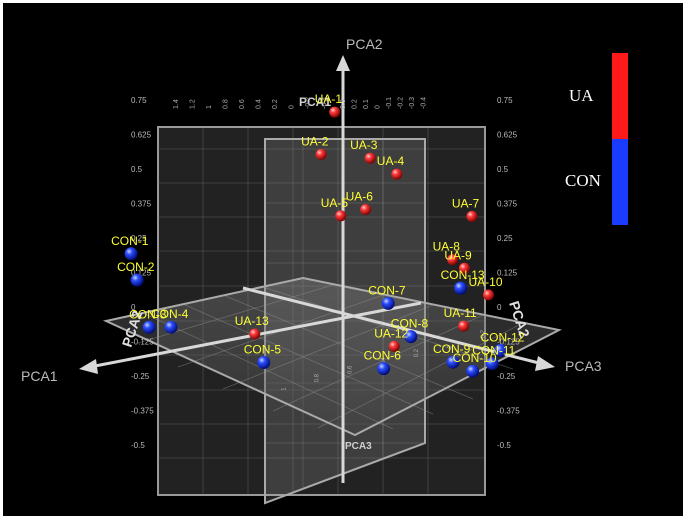 The height and width of the screenshot is (519, 686). Describe the element at coordinates (505, 238) in the screenshot. I see `tick-label-right: 0.25` at that location.